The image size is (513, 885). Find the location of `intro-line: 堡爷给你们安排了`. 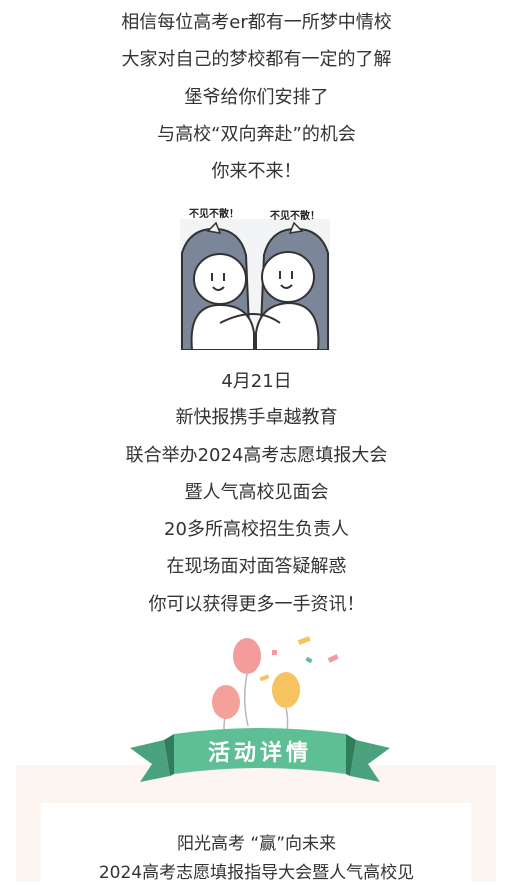

intro-line: 堡爷给你们安排了 is located at coordinates (256, 97).